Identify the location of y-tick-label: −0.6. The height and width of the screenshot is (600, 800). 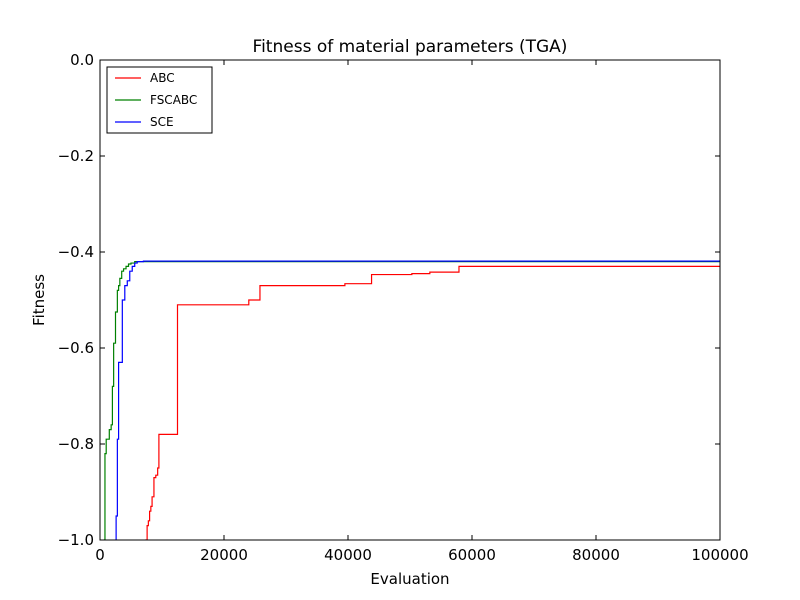
(76, 348).